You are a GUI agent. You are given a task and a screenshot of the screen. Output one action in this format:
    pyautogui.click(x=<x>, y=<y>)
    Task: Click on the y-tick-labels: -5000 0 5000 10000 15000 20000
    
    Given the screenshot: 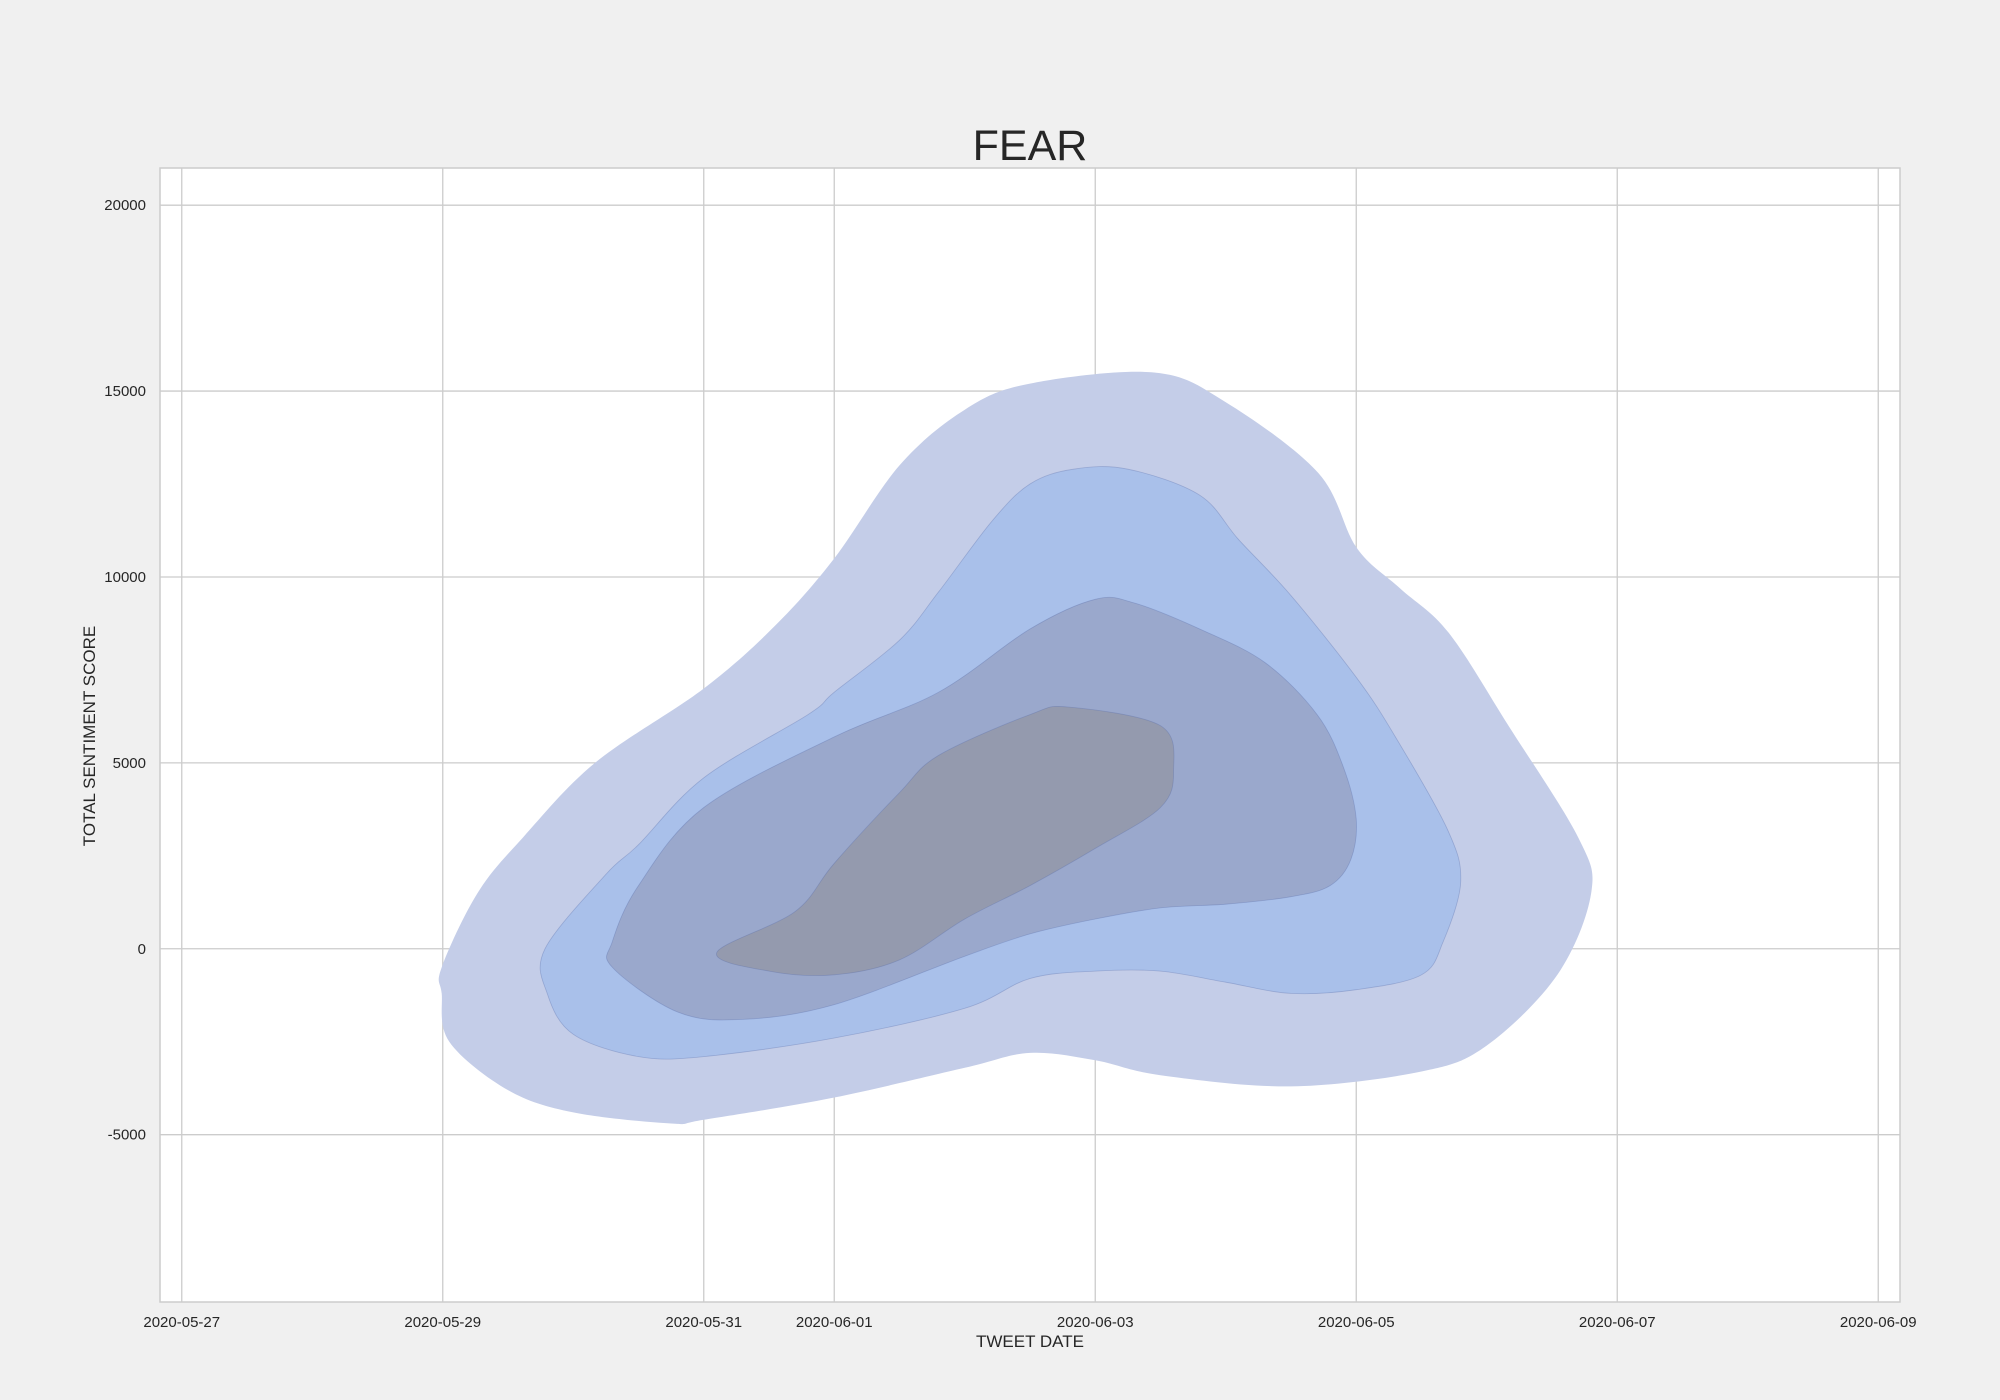 What is the action you would take?
    pyautogui.click(x=125, y=670)
    